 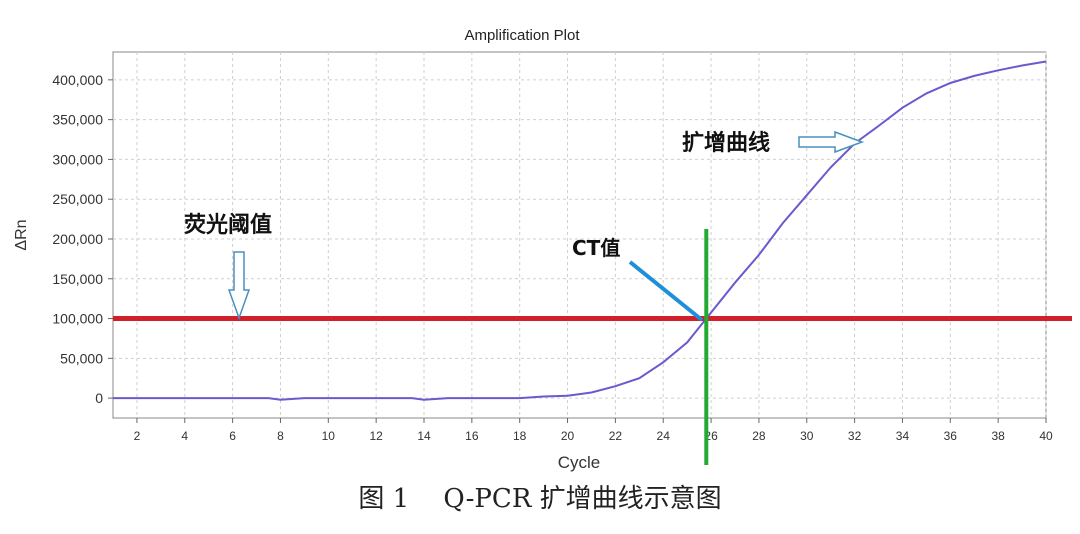 I want to click on x-tick-label: 14, so click(x=424, y=436).